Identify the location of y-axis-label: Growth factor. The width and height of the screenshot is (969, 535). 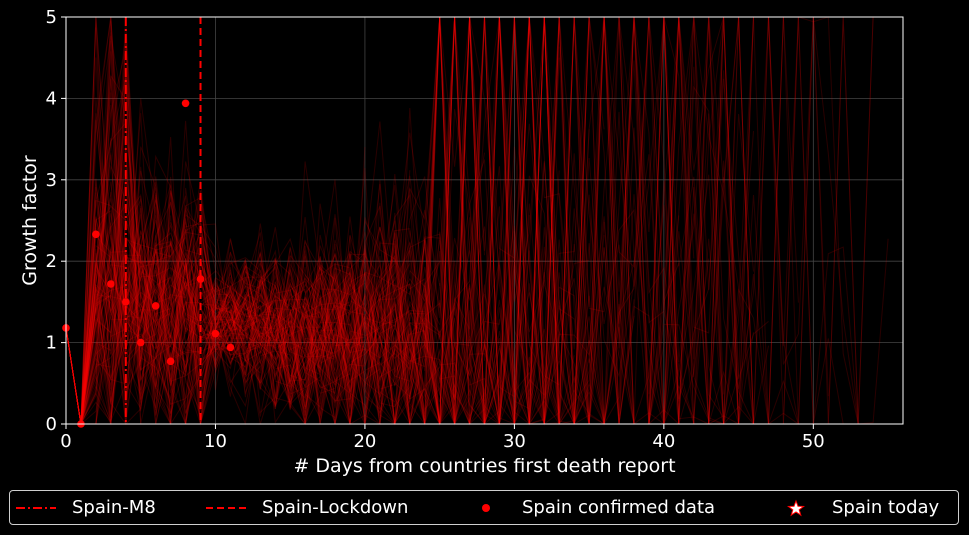
(30, 220).